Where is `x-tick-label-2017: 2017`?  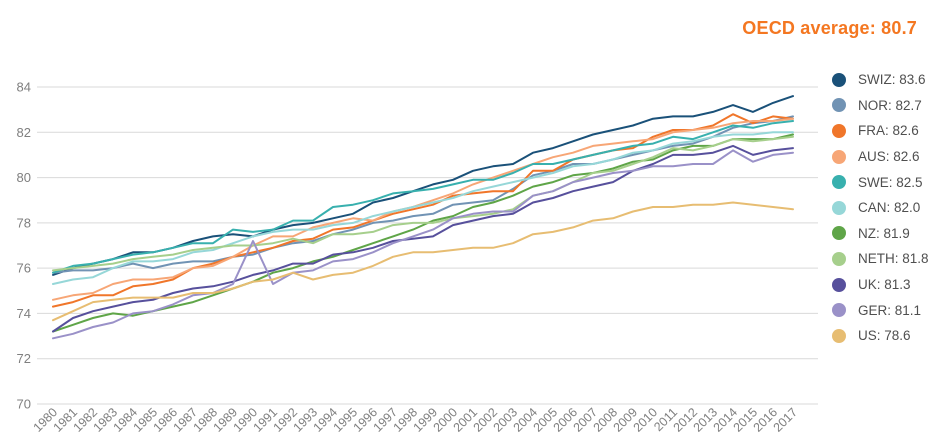
x-tick-label-2017: 2017 is located at coordinates (786, 420).